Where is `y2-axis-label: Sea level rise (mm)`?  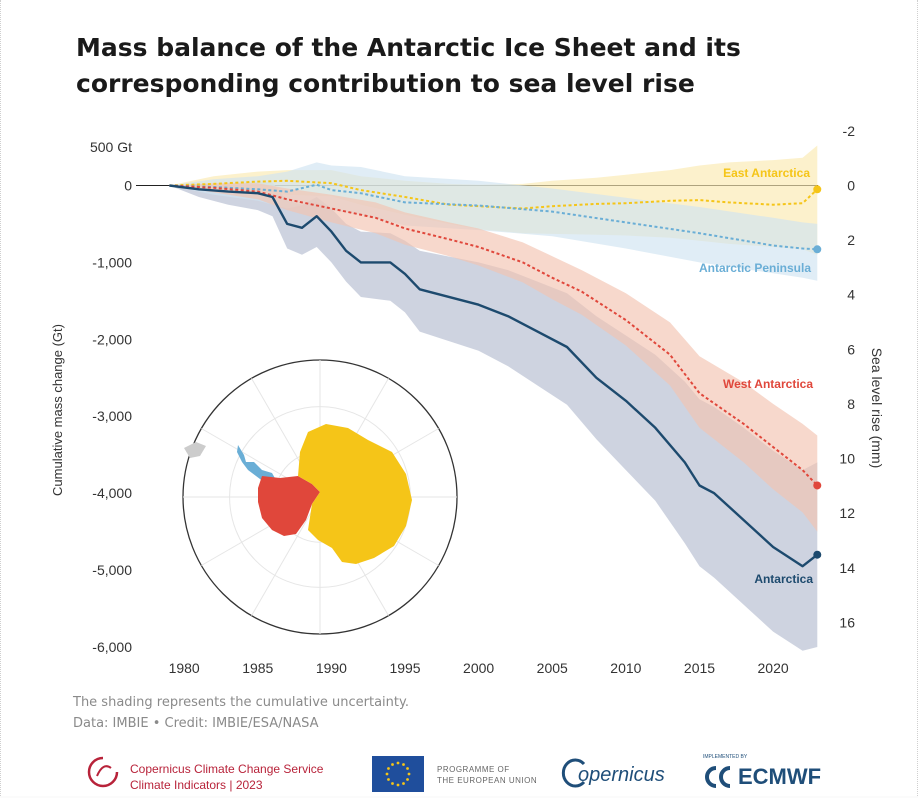 y2-axis-label: Sea level rise (mm) is located at coordinates (877, 408).